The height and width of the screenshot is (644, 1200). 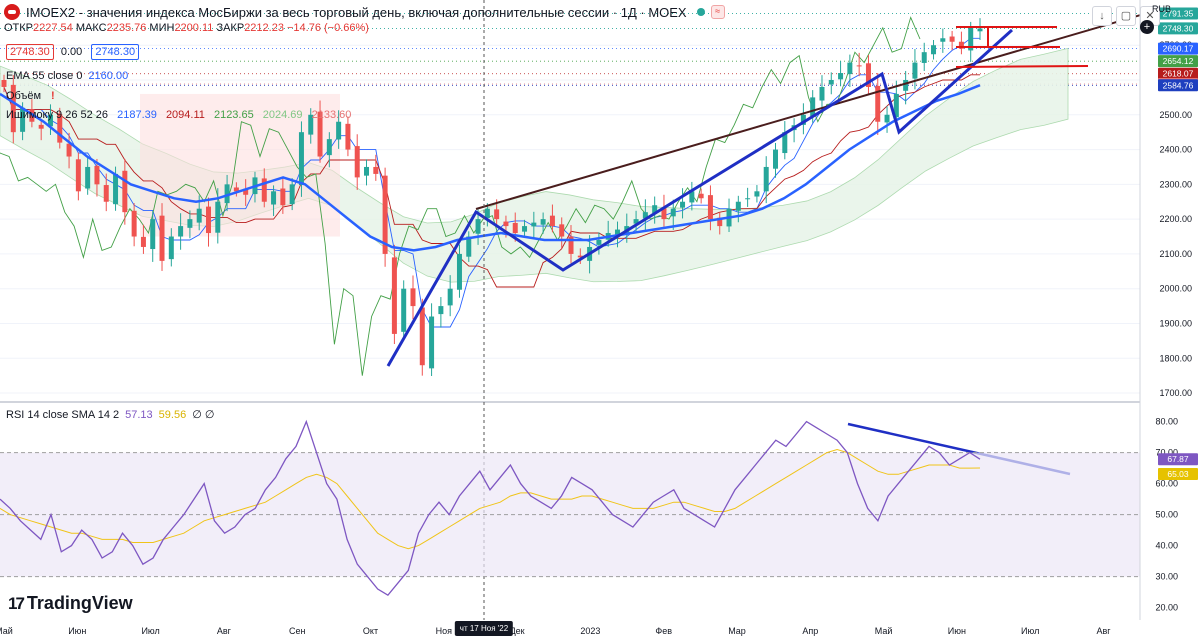 What do you see at coordinates (30, 52) in the screenshot?
I see `bid-box: 2748.30` at bounding box center [30, 52].